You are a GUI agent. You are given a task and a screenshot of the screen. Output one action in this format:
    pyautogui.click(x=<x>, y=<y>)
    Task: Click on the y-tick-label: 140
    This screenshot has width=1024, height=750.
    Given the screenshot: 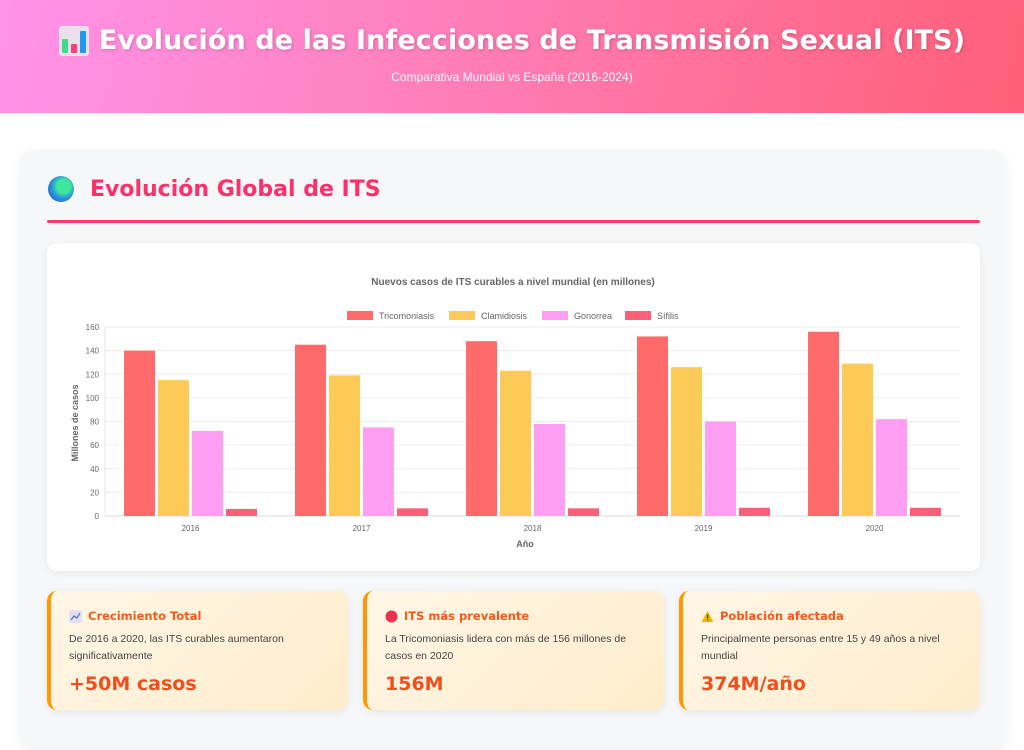 What is the action you would take?
    pyautogui.click(x=93, y=351)
    